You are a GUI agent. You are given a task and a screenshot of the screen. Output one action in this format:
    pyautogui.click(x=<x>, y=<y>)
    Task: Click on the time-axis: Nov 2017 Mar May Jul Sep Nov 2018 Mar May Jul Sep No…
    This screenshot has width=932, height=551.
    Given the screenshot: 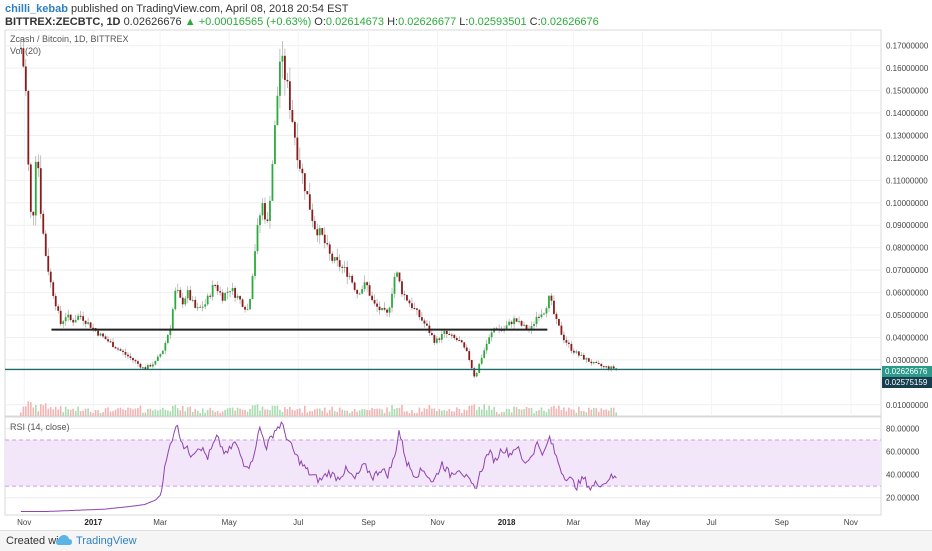 What is the action you would take?
    pyautogui.click(x=437, y=522)
    